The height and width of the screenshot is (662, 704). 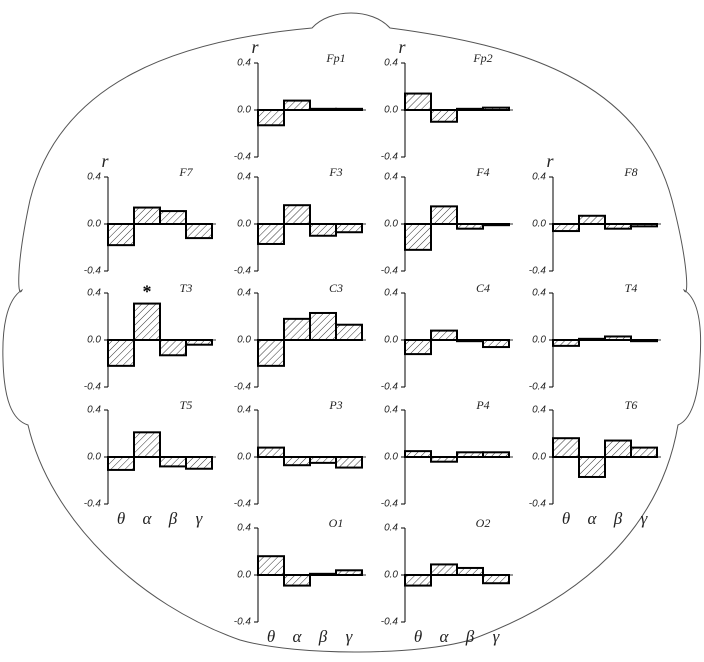 What do you see at coordinates (186, 288) in the screenshot?
I see `chart-title: T3` at bounding box center [186, 288].